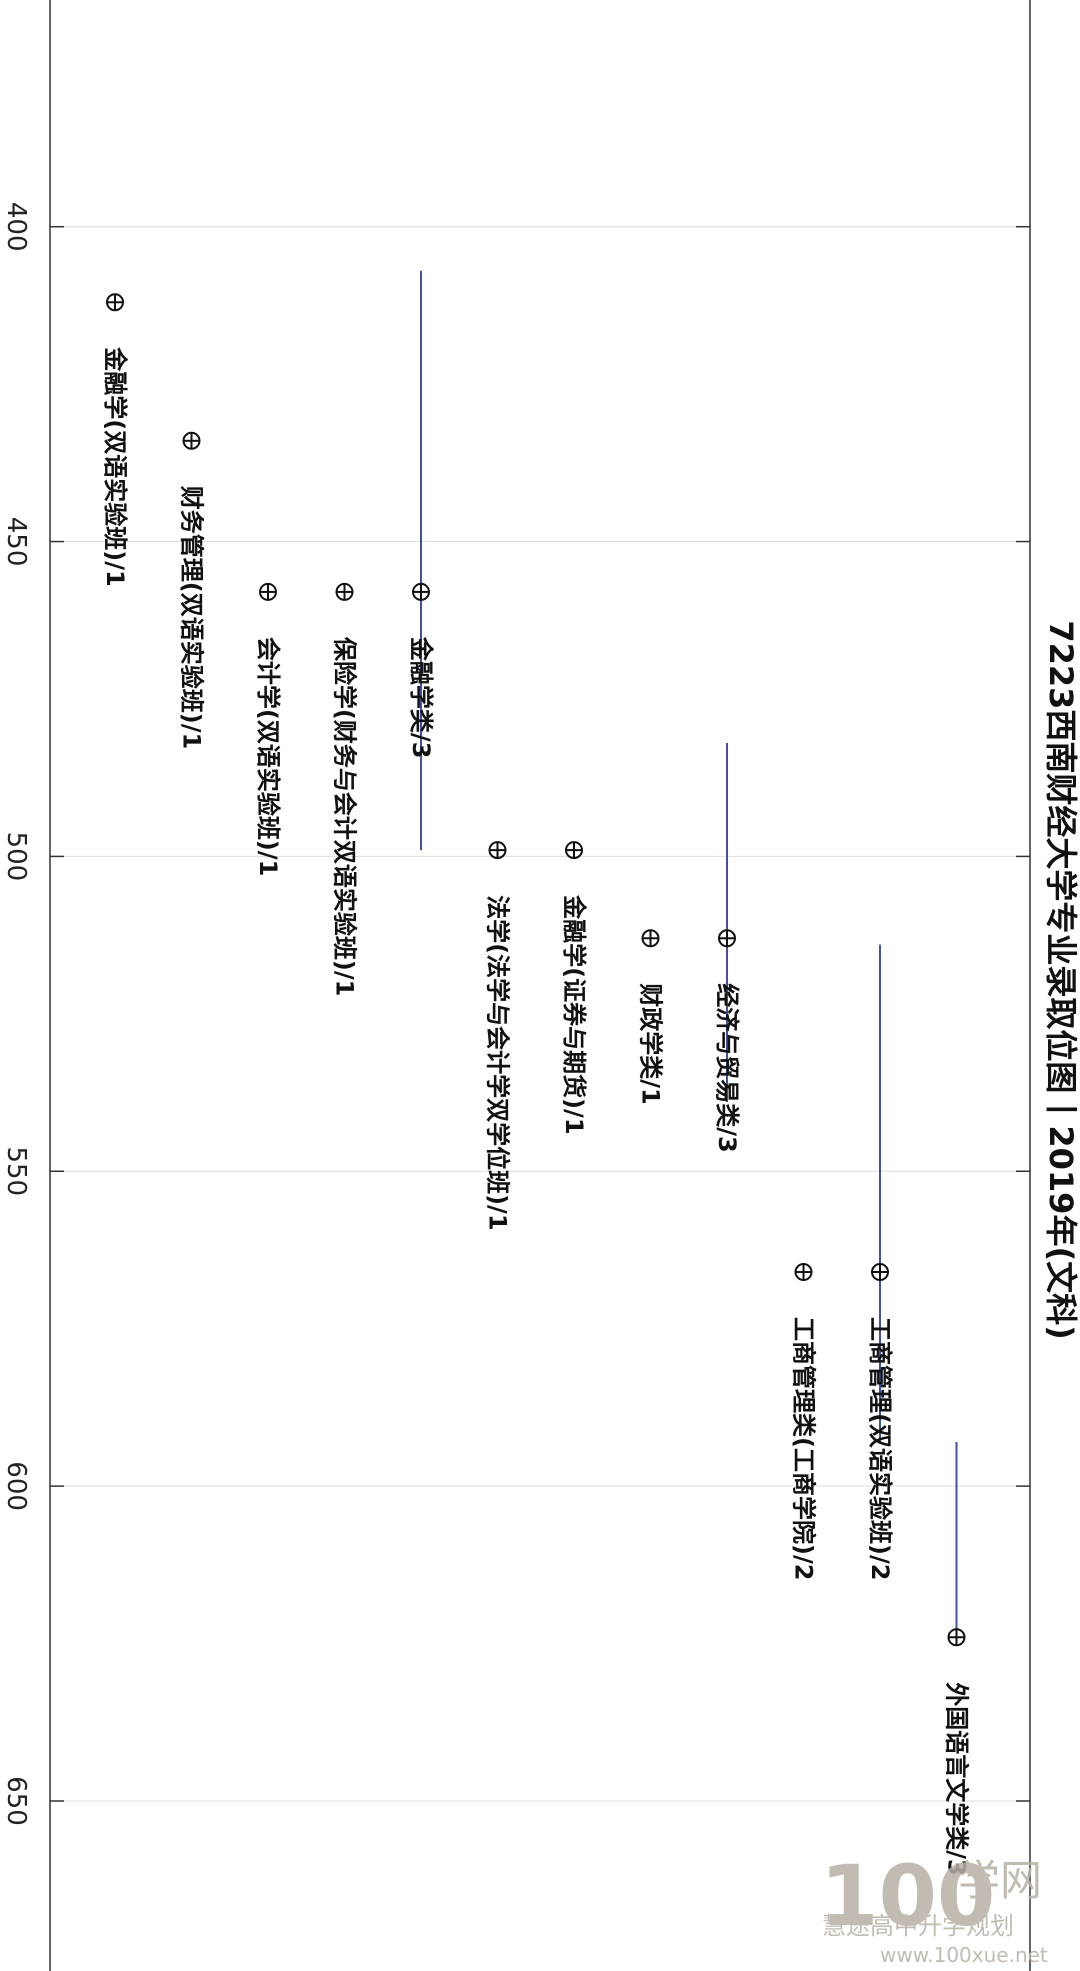 This screenshot has height=1971, width=1080. I want to click on tick-label: 500, so click(16, 857).